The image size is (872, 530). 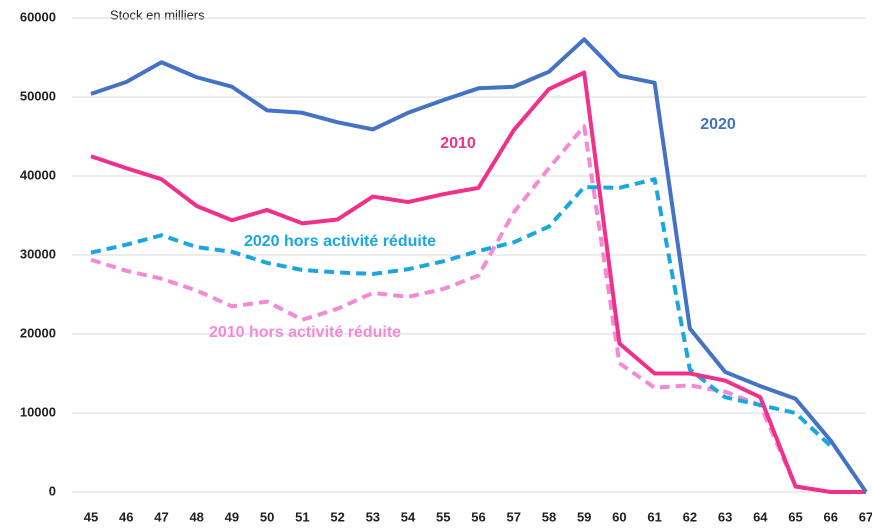 I want to click on x-tick-label: 49, so click(x=232, y=516).